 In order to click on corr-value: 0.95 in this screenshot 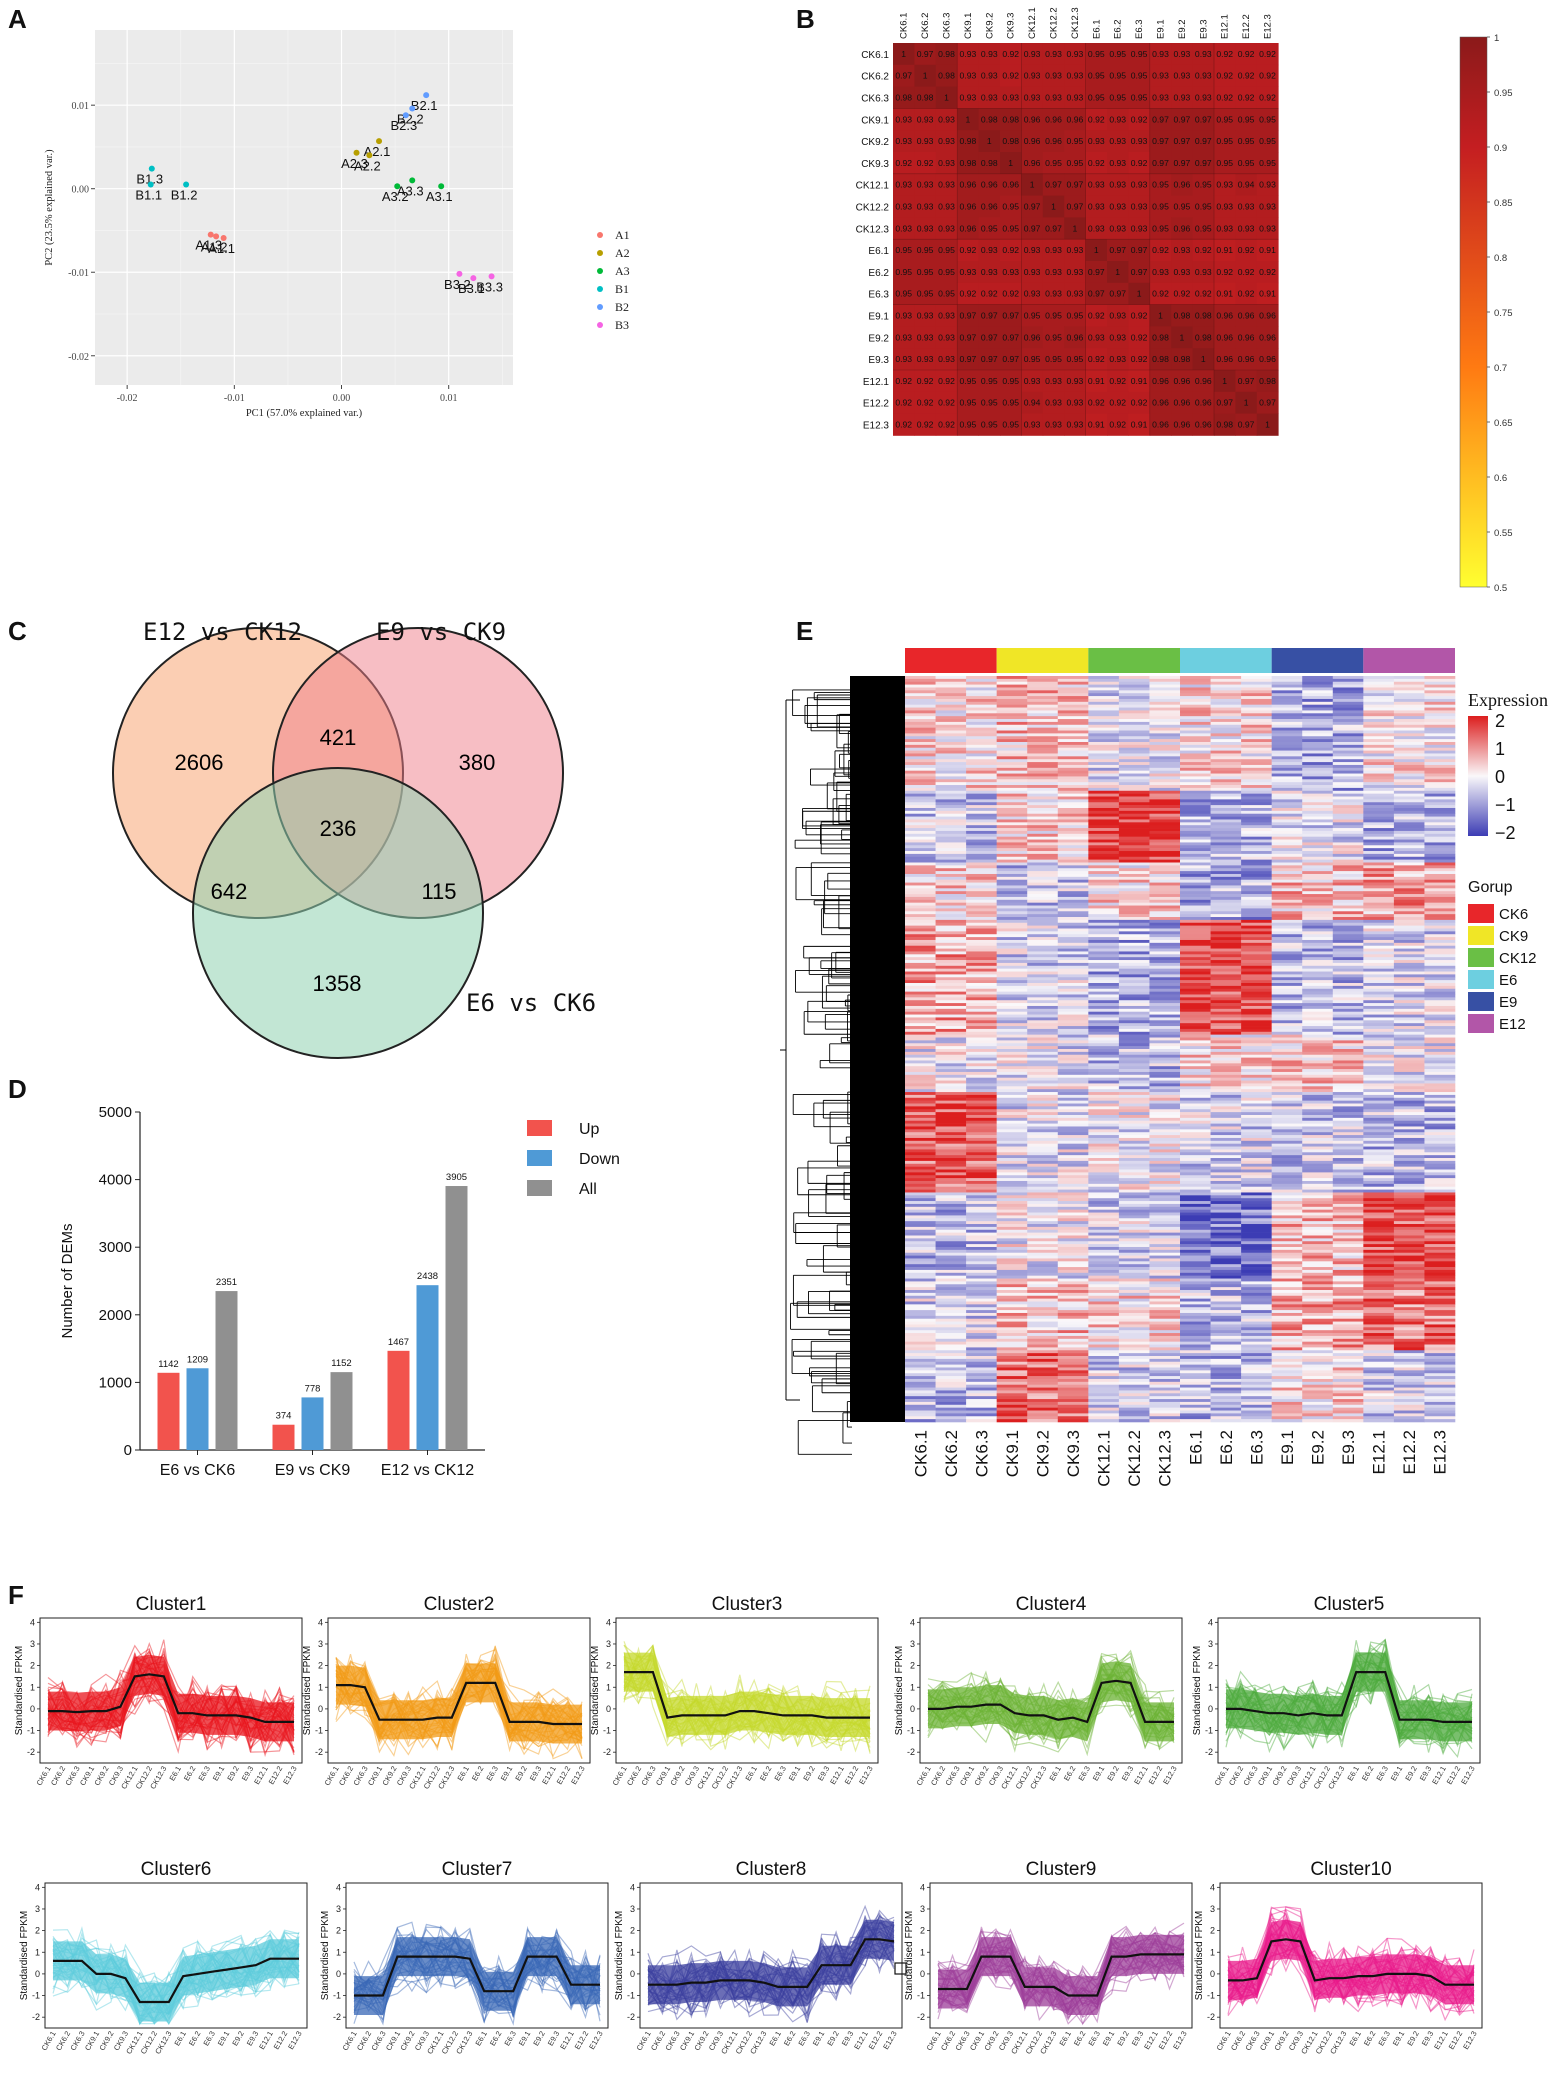, I will do `click(968, 381)`.